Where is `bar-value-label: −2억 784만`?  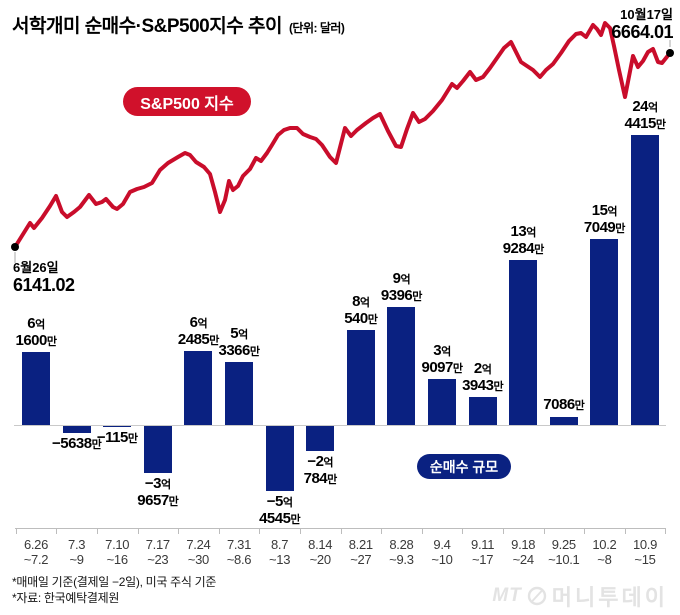 bar-value-label: −2억 784만 is located at coordinates (320, 470).